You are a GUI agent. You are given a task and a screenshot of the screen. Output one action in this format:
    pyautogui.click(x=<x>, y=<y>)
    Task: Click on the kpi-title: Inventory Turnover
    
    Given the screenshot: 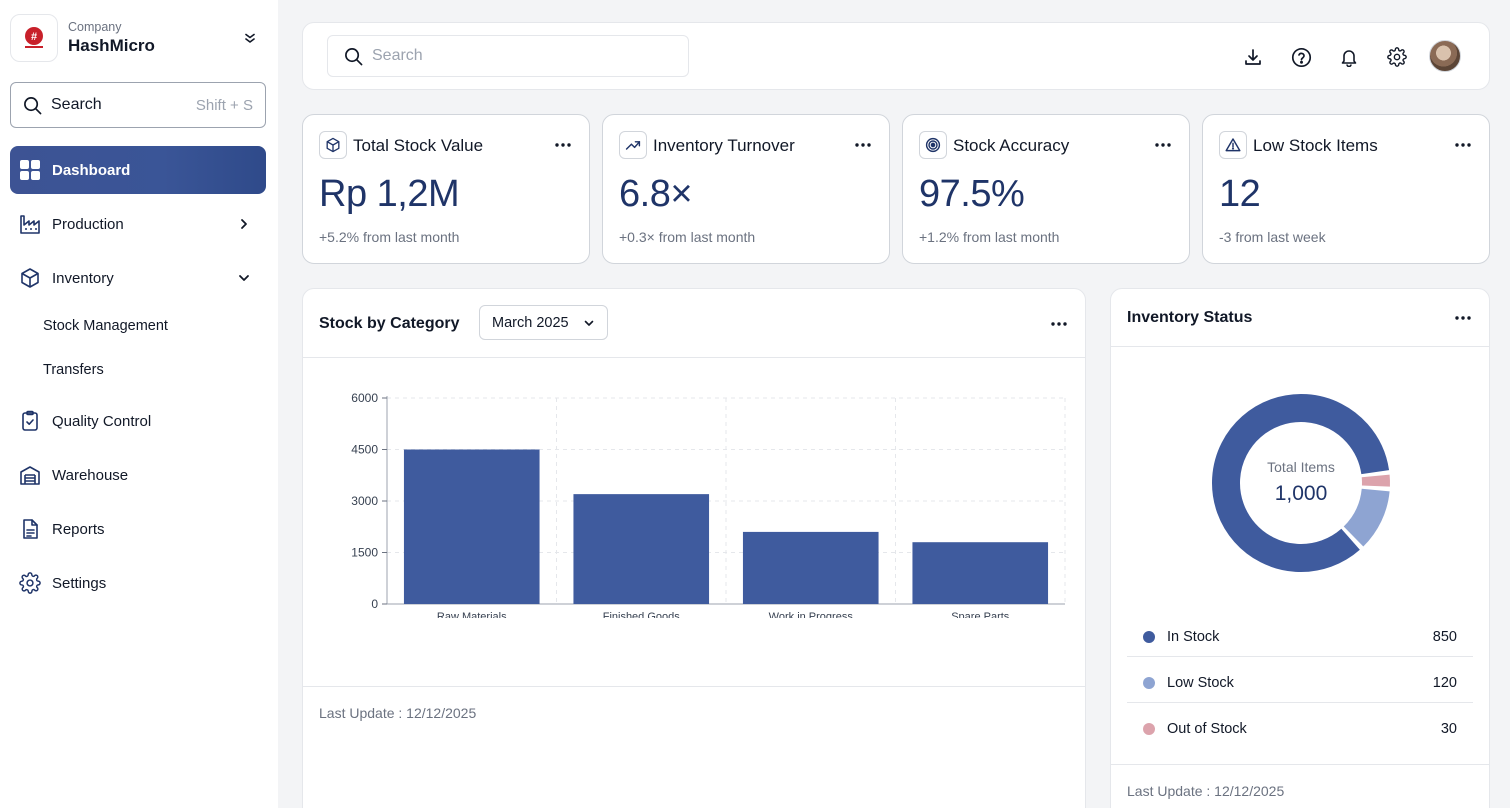 What is the action you would take?
    pyautogui.click(x=724, y=145)
    